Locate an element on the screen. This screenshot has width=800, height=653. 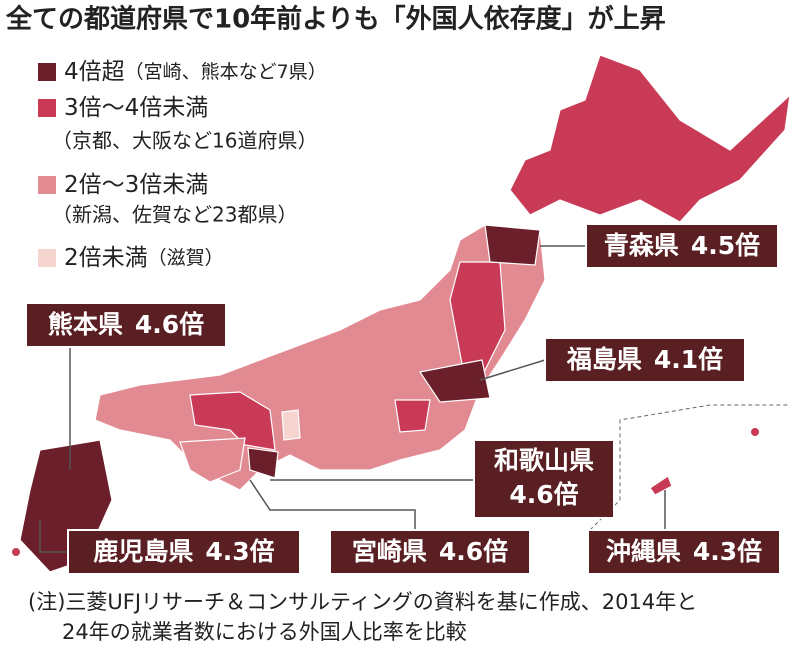
legend-note: （宮崎、熊本など7県） is located at coordinates (226, 72).